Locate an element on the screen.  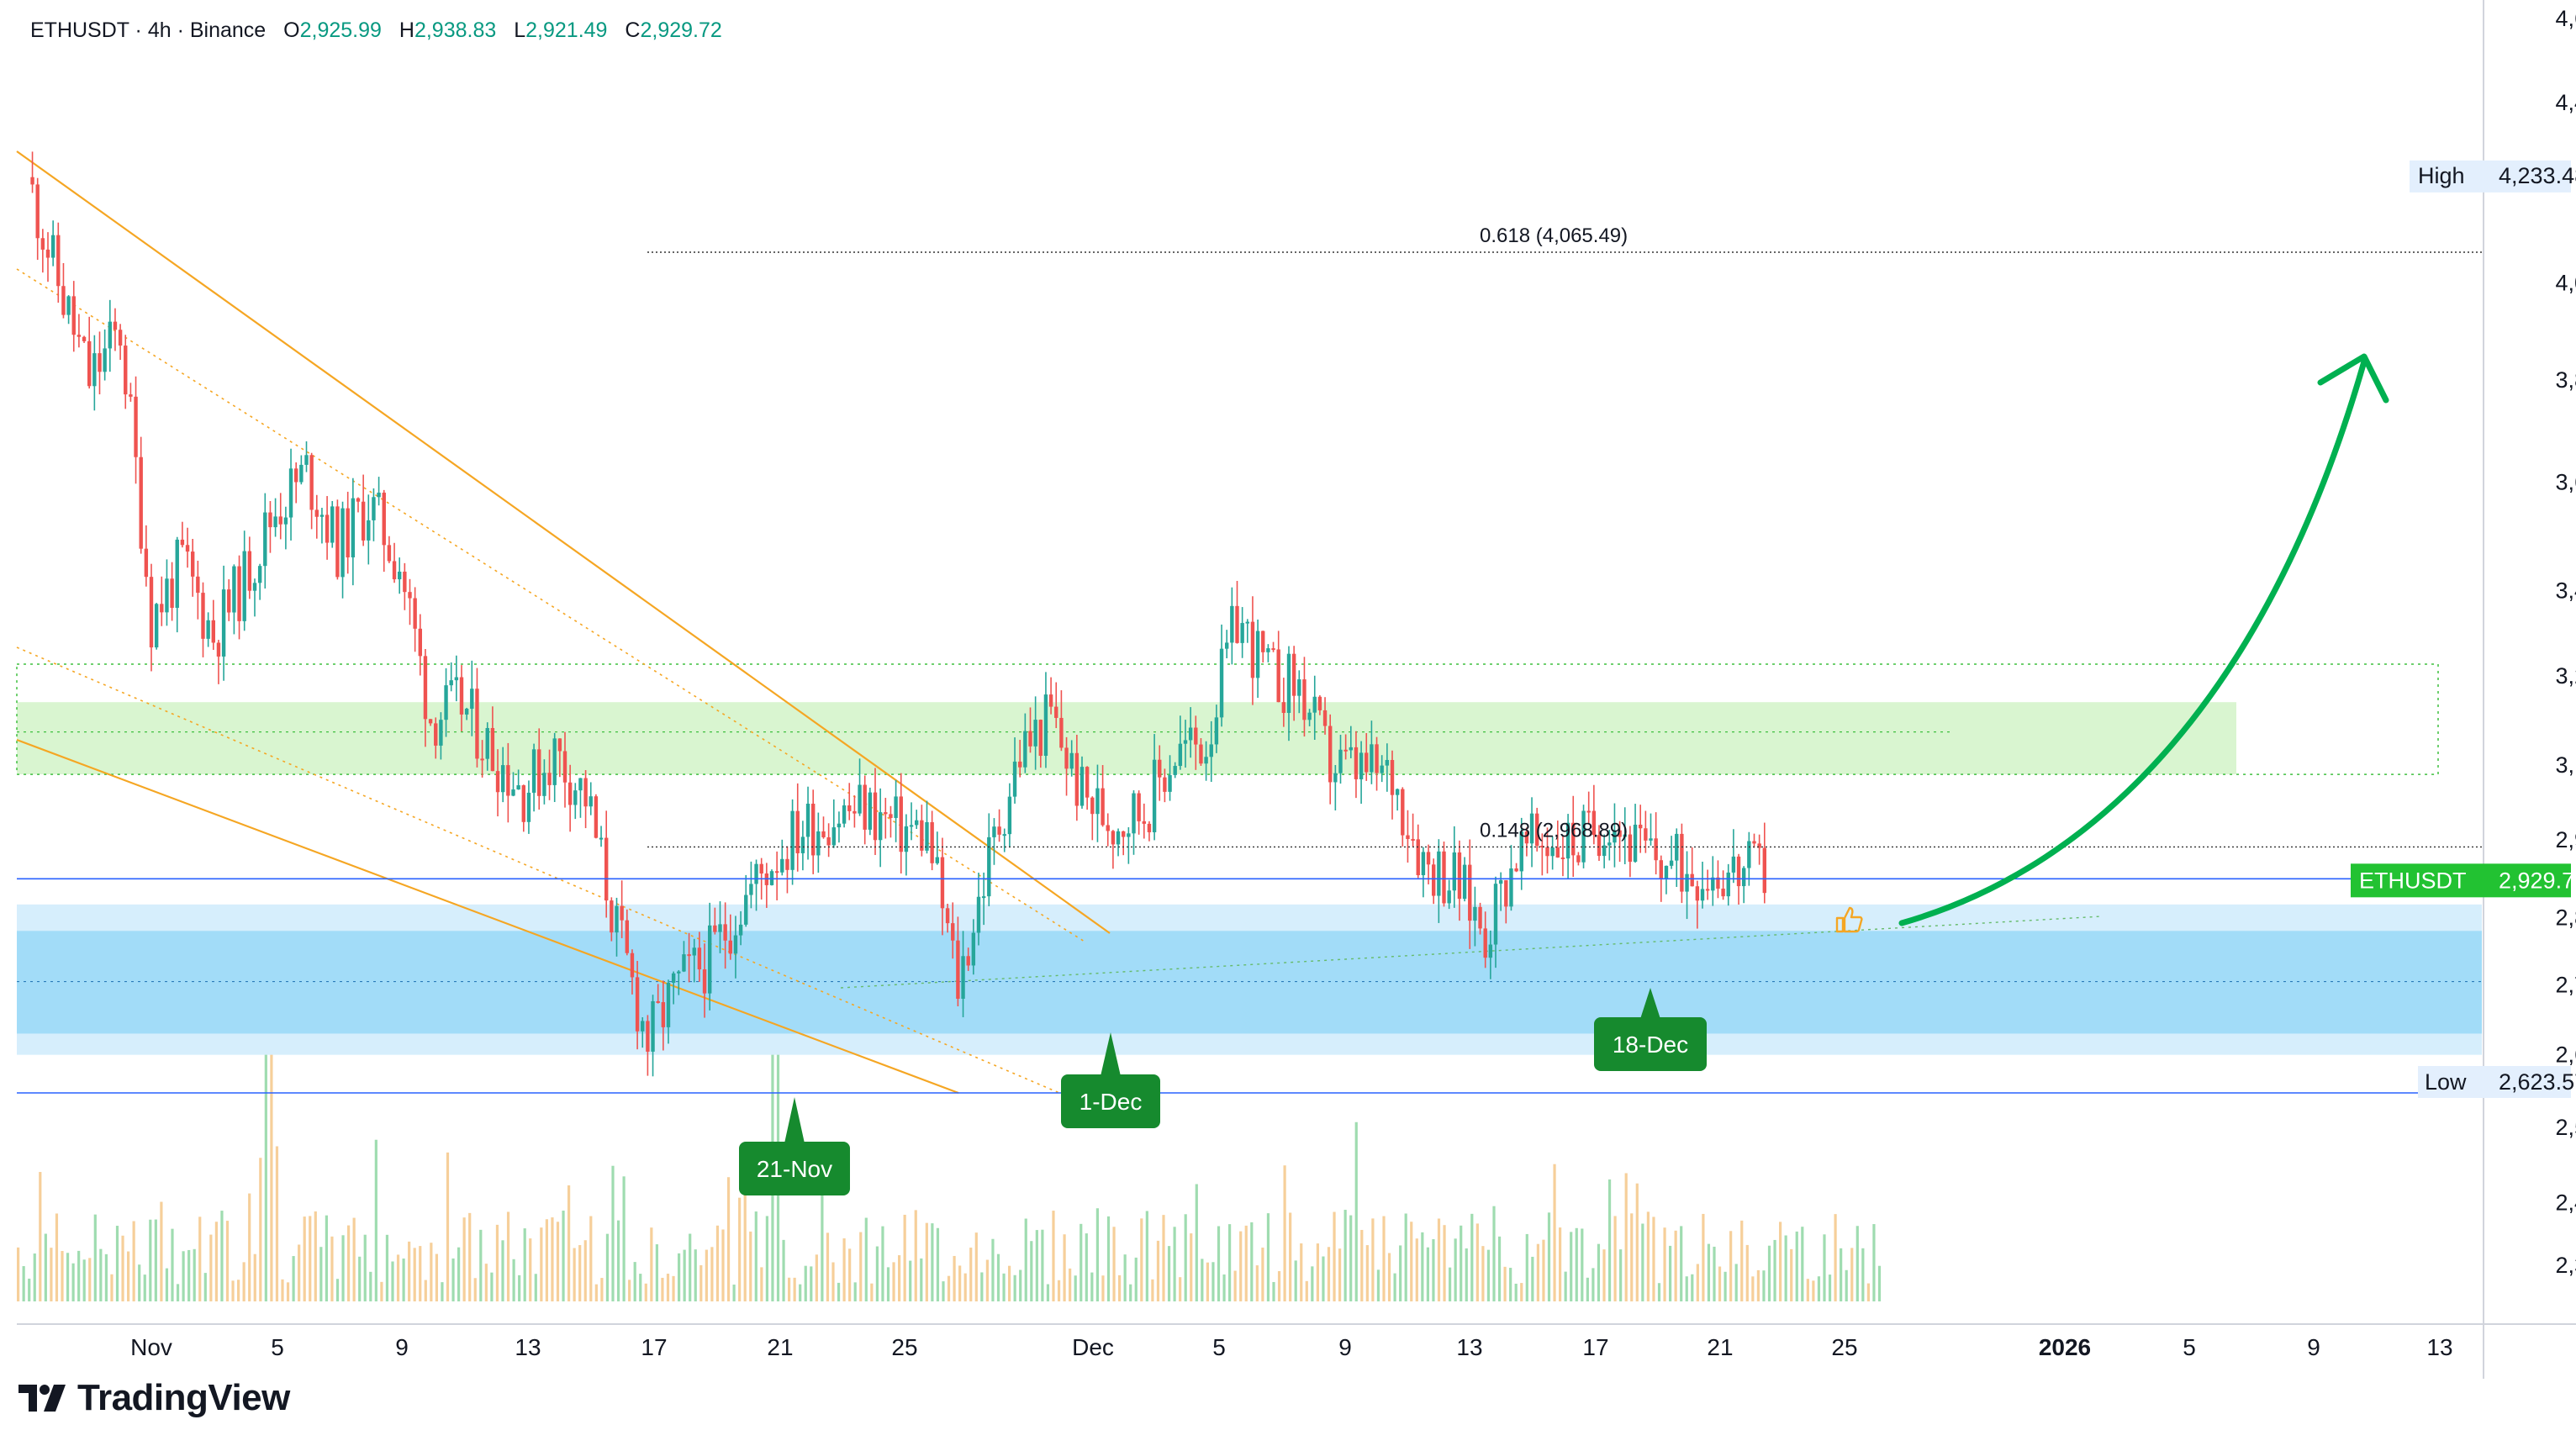
x-tick-label: 5 is located at coordinates (277, 1347).